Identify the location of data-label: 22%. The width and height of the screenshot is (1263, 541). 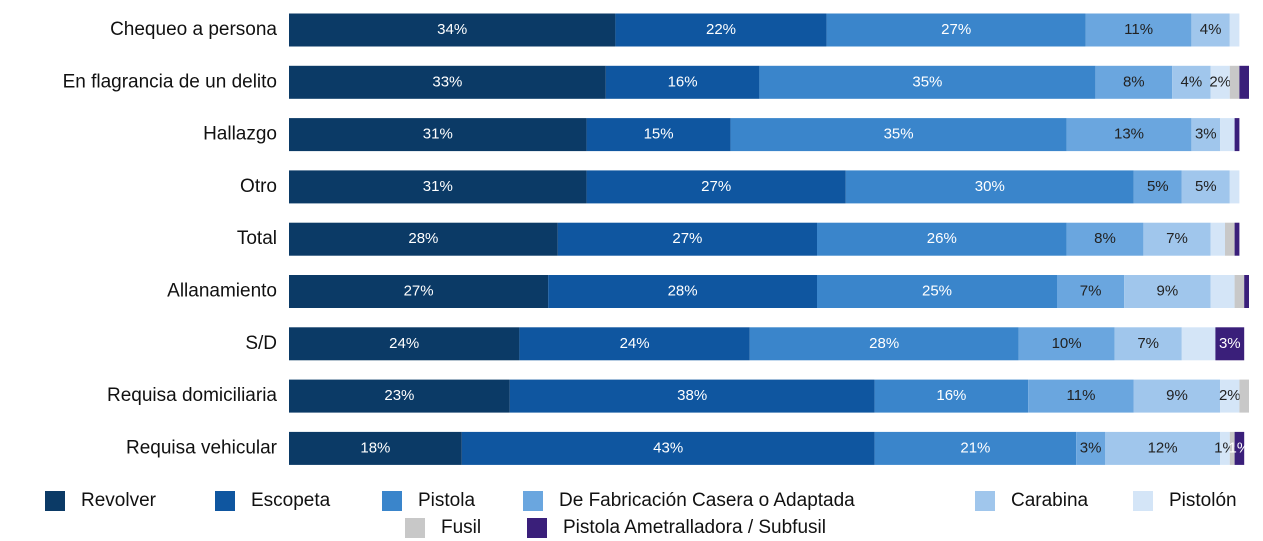
(721, 29).